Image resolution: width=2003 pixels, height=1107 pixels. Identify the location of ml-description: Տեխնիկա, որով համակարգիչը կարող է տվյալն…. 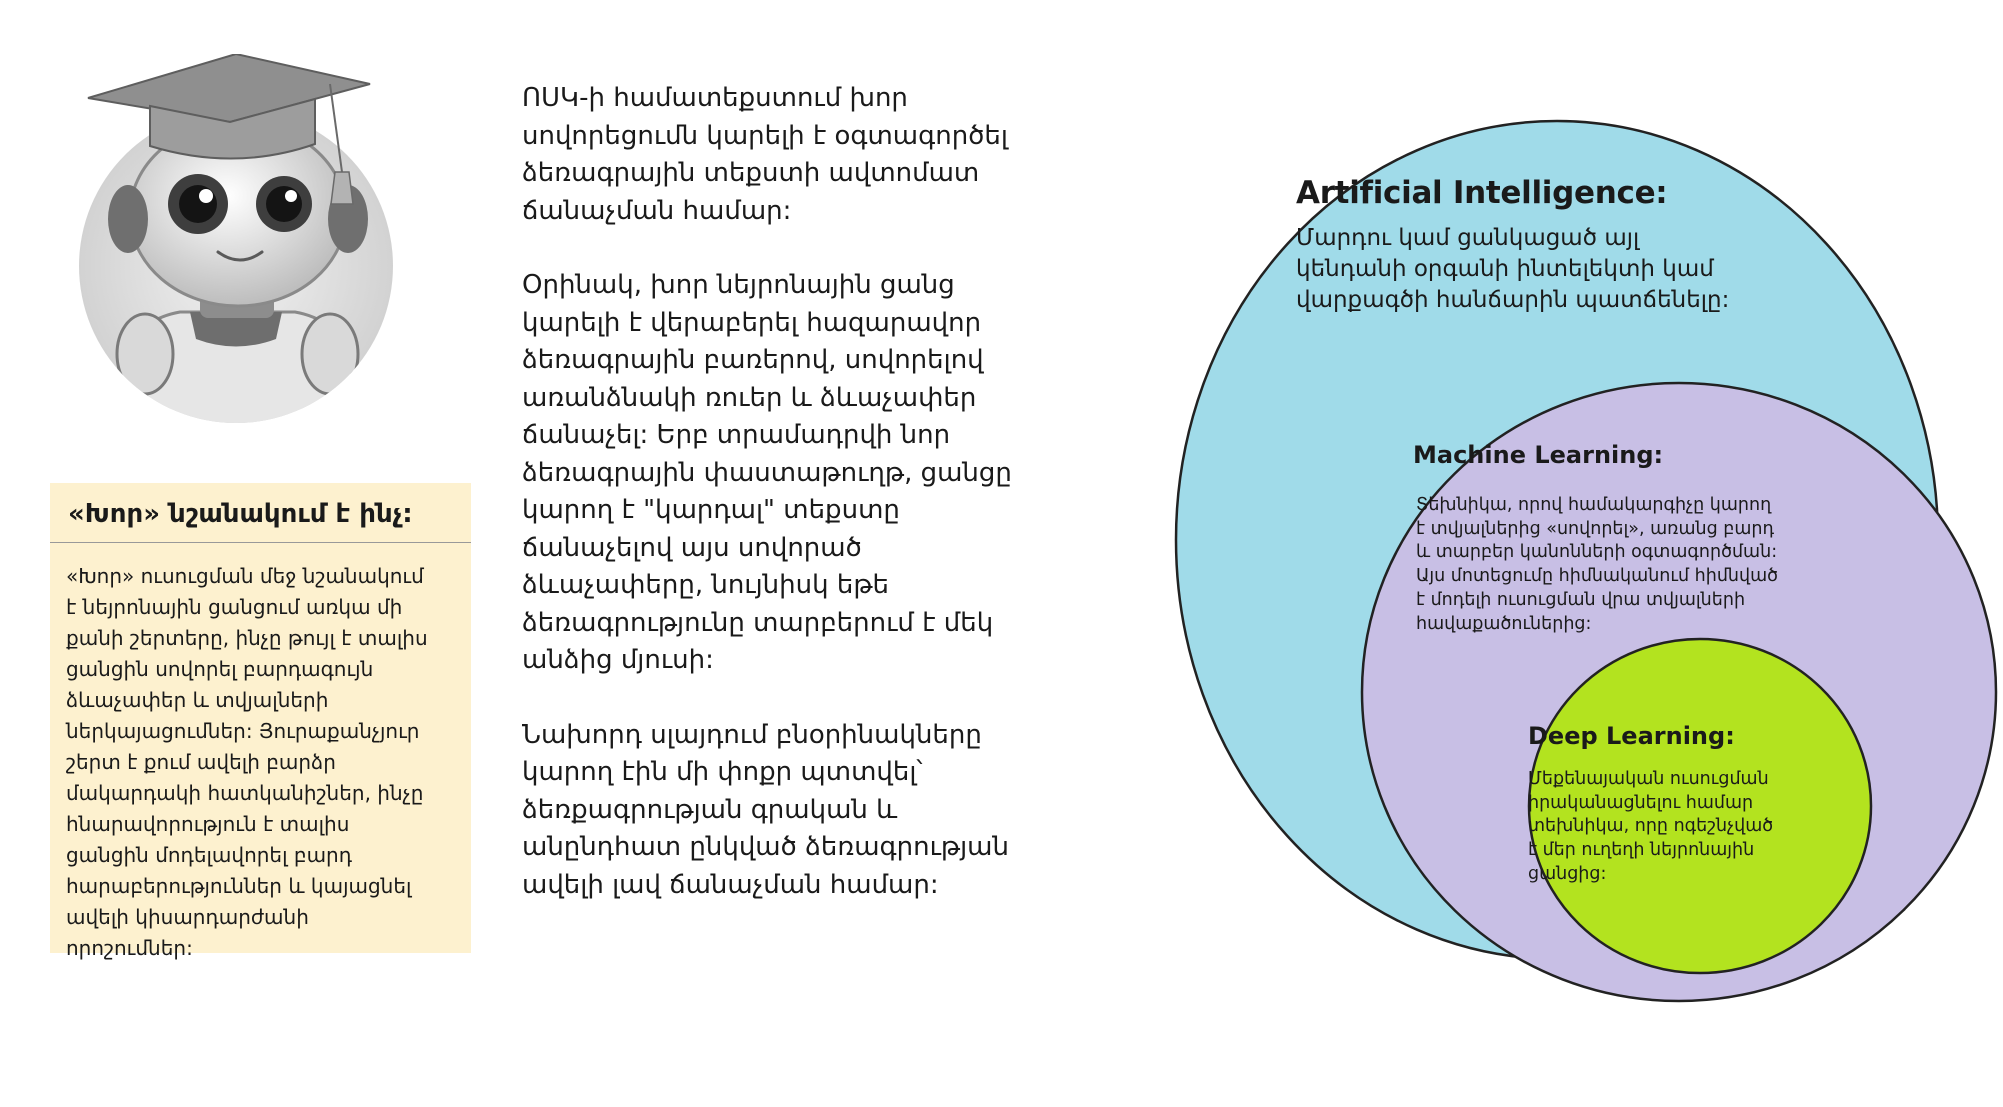
(1597, 564).